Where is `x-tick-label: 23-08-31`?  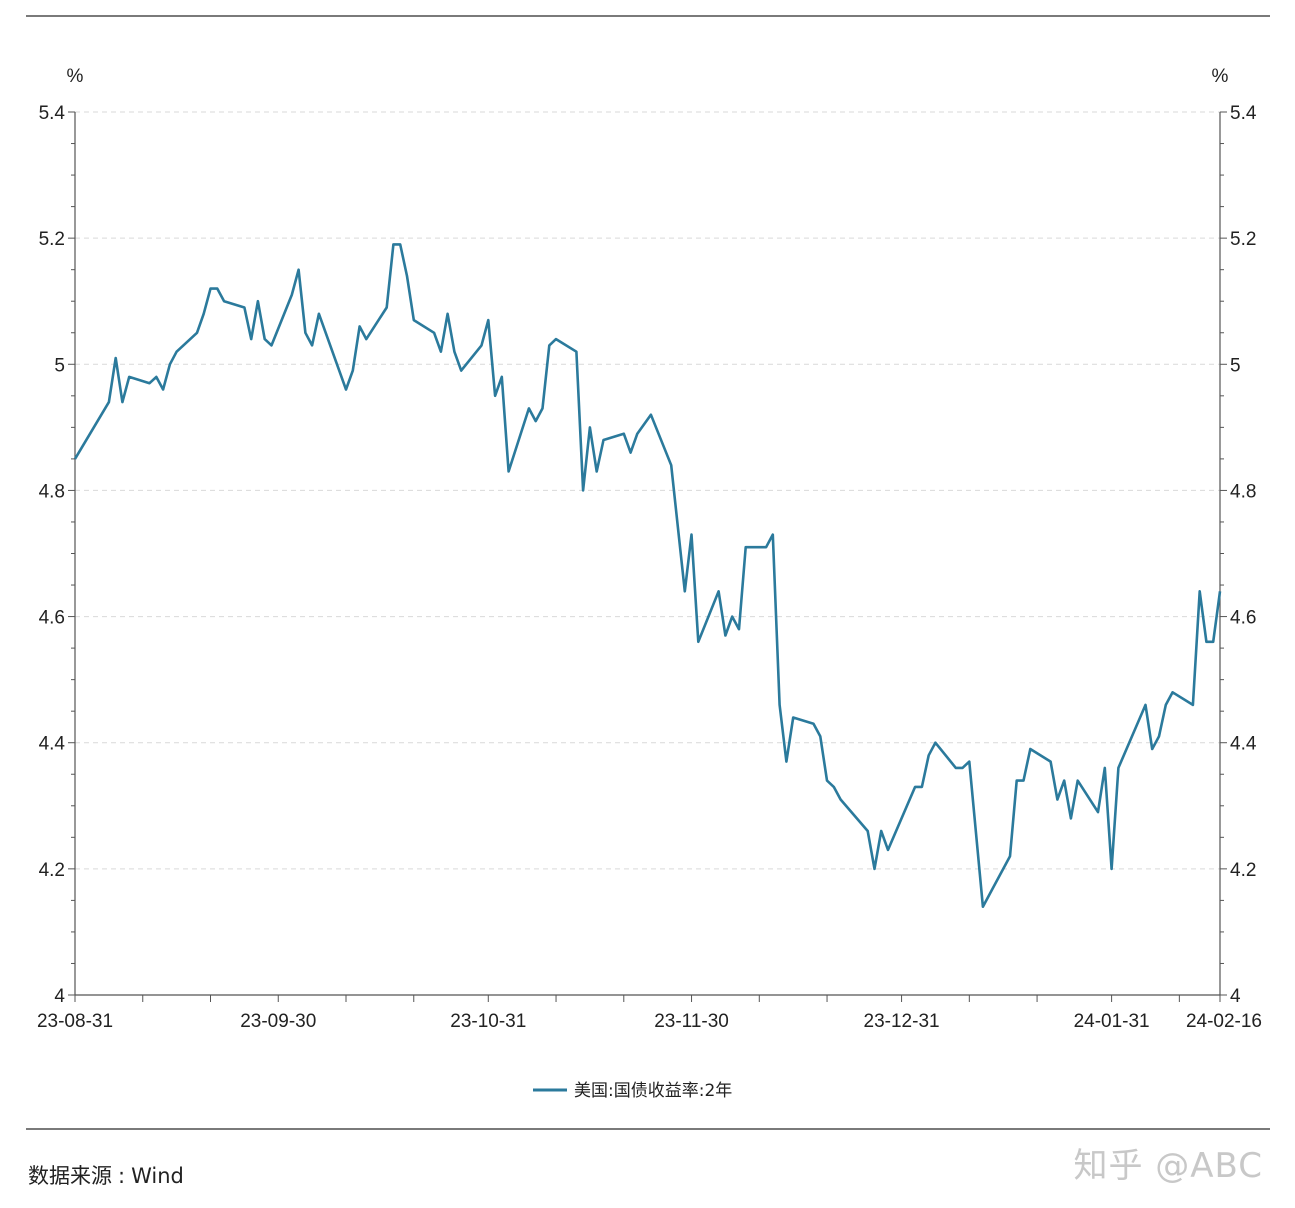
x-tick-label: 23-08-31 is located at coordinates (75, 1021).